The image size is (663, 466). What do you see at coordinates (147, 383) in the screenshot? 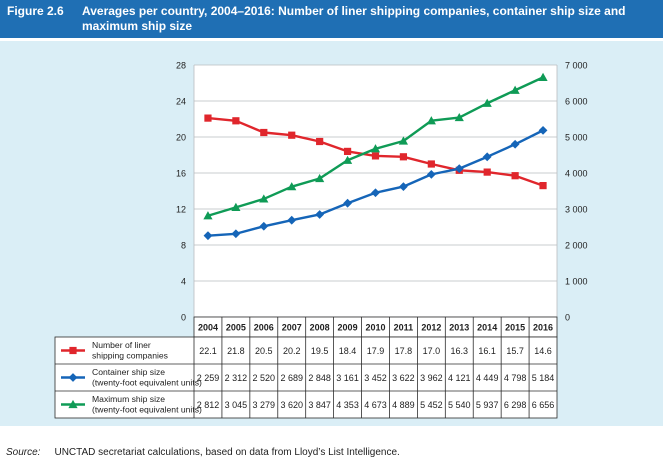
I see `legend-label-container: (twenty-foot equivalent units)` at bounding box center [147, 383].